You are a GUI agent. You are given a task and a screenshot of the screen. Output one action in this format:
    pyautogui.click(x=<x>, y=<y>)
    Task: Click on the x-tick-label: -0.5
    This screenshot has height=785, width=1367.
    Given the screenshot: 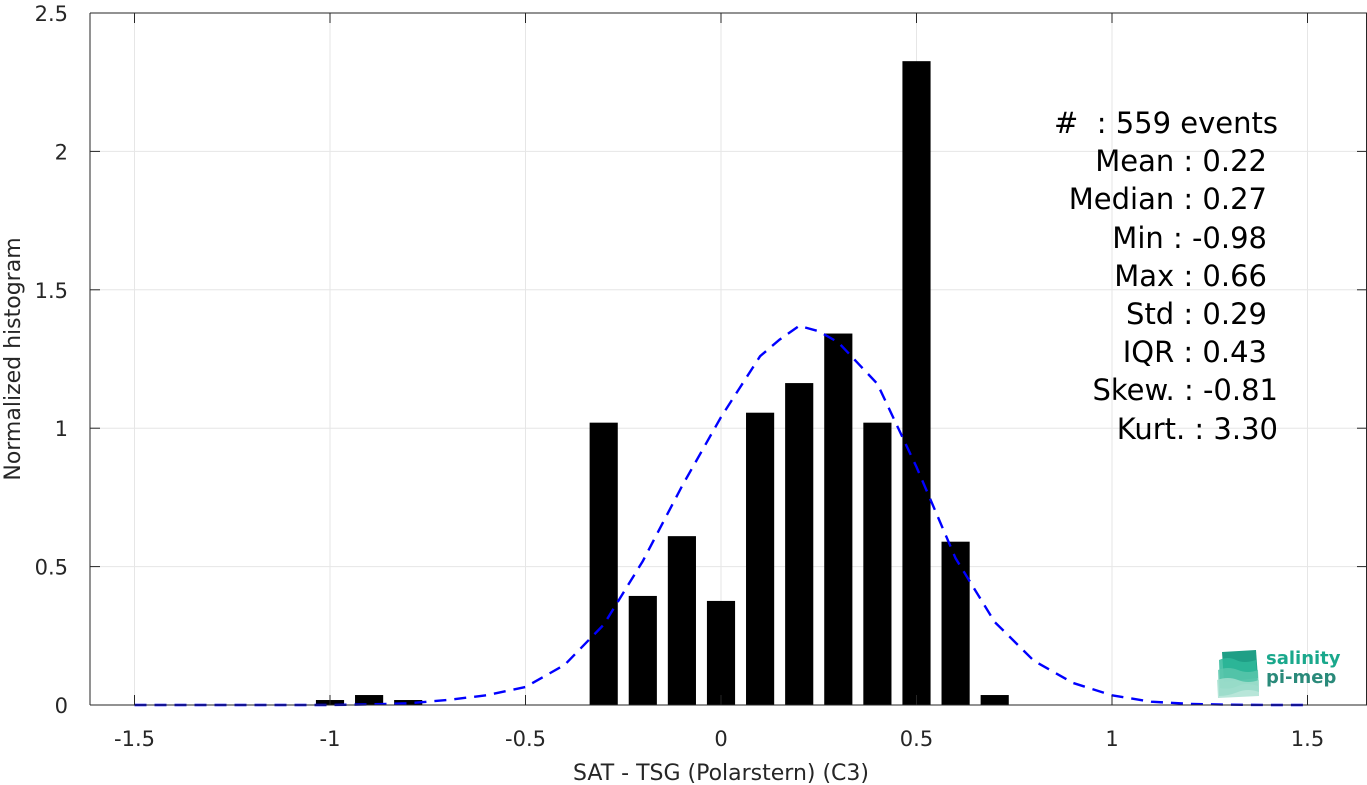 What is the action you would take?
    pyautogui.click(x=525, y=739)
    